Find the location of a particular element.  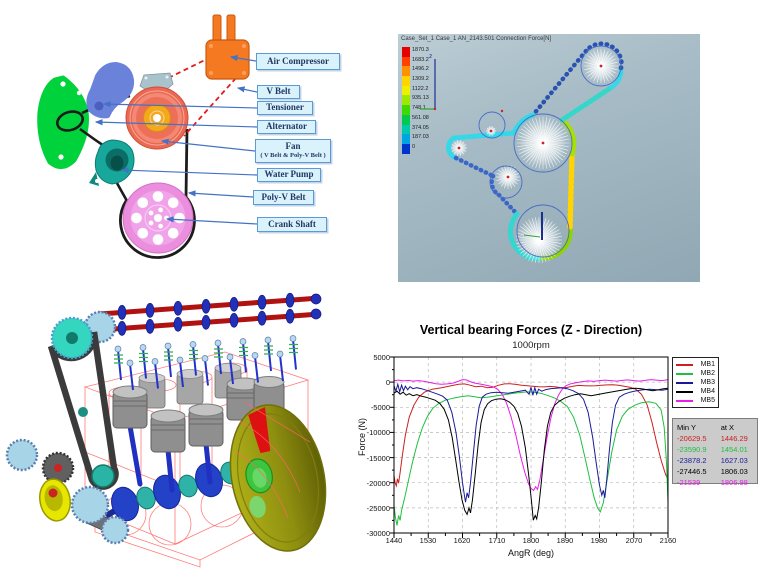

legend-item: MB4 is located at coordinates (695, 391).